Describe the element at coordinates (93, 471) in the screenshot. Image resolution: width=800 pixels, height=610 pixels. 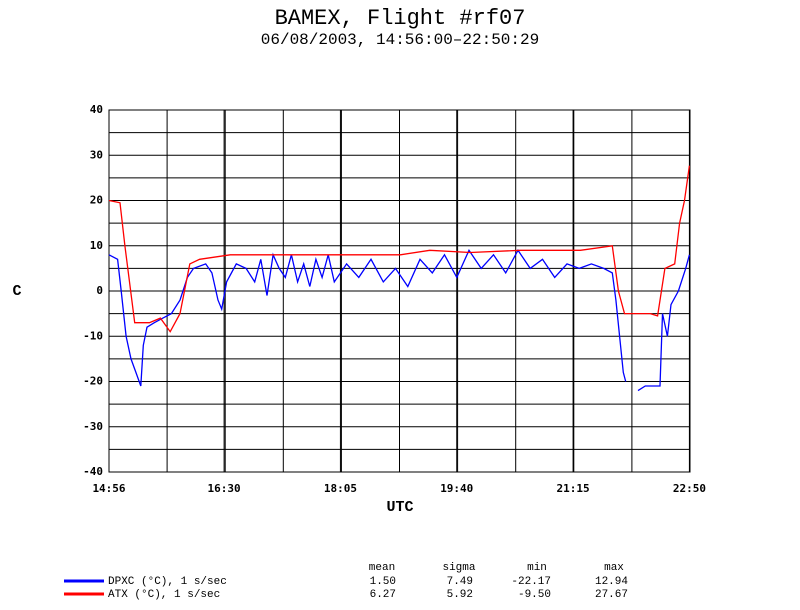
I see `y-tick-label: -40` at that location.